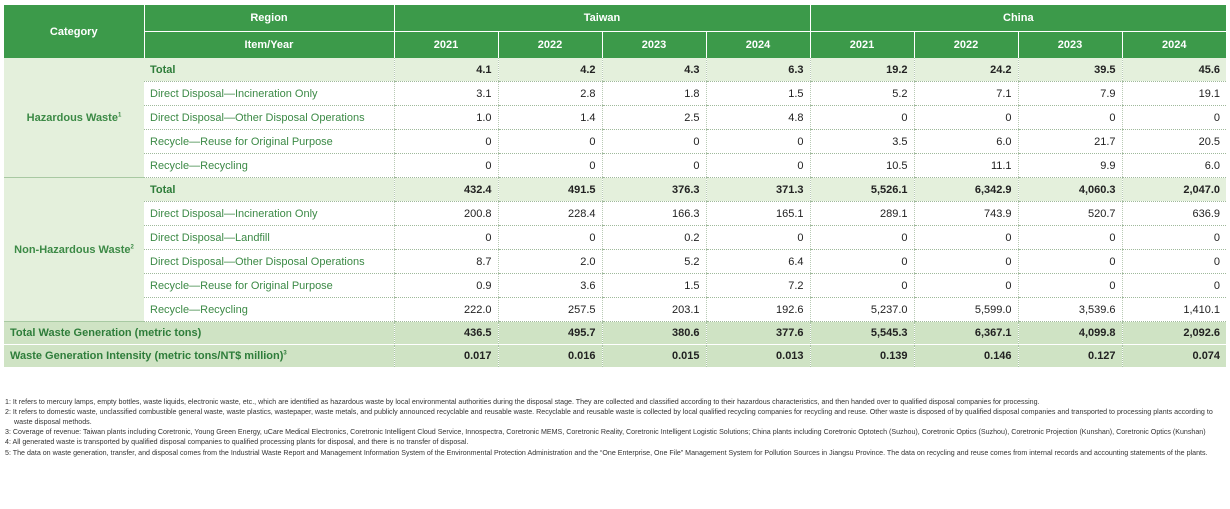 This screenshot has height=509, width=1230. I want to click on summary-value-cell: 0.015, so click(653, 356).